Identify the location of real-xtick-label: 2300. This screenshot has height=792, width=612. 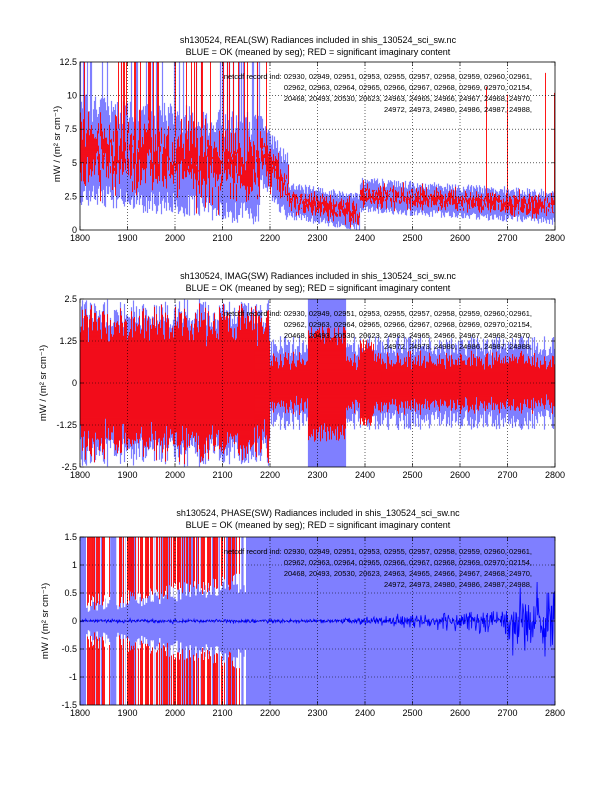
(317, 238).